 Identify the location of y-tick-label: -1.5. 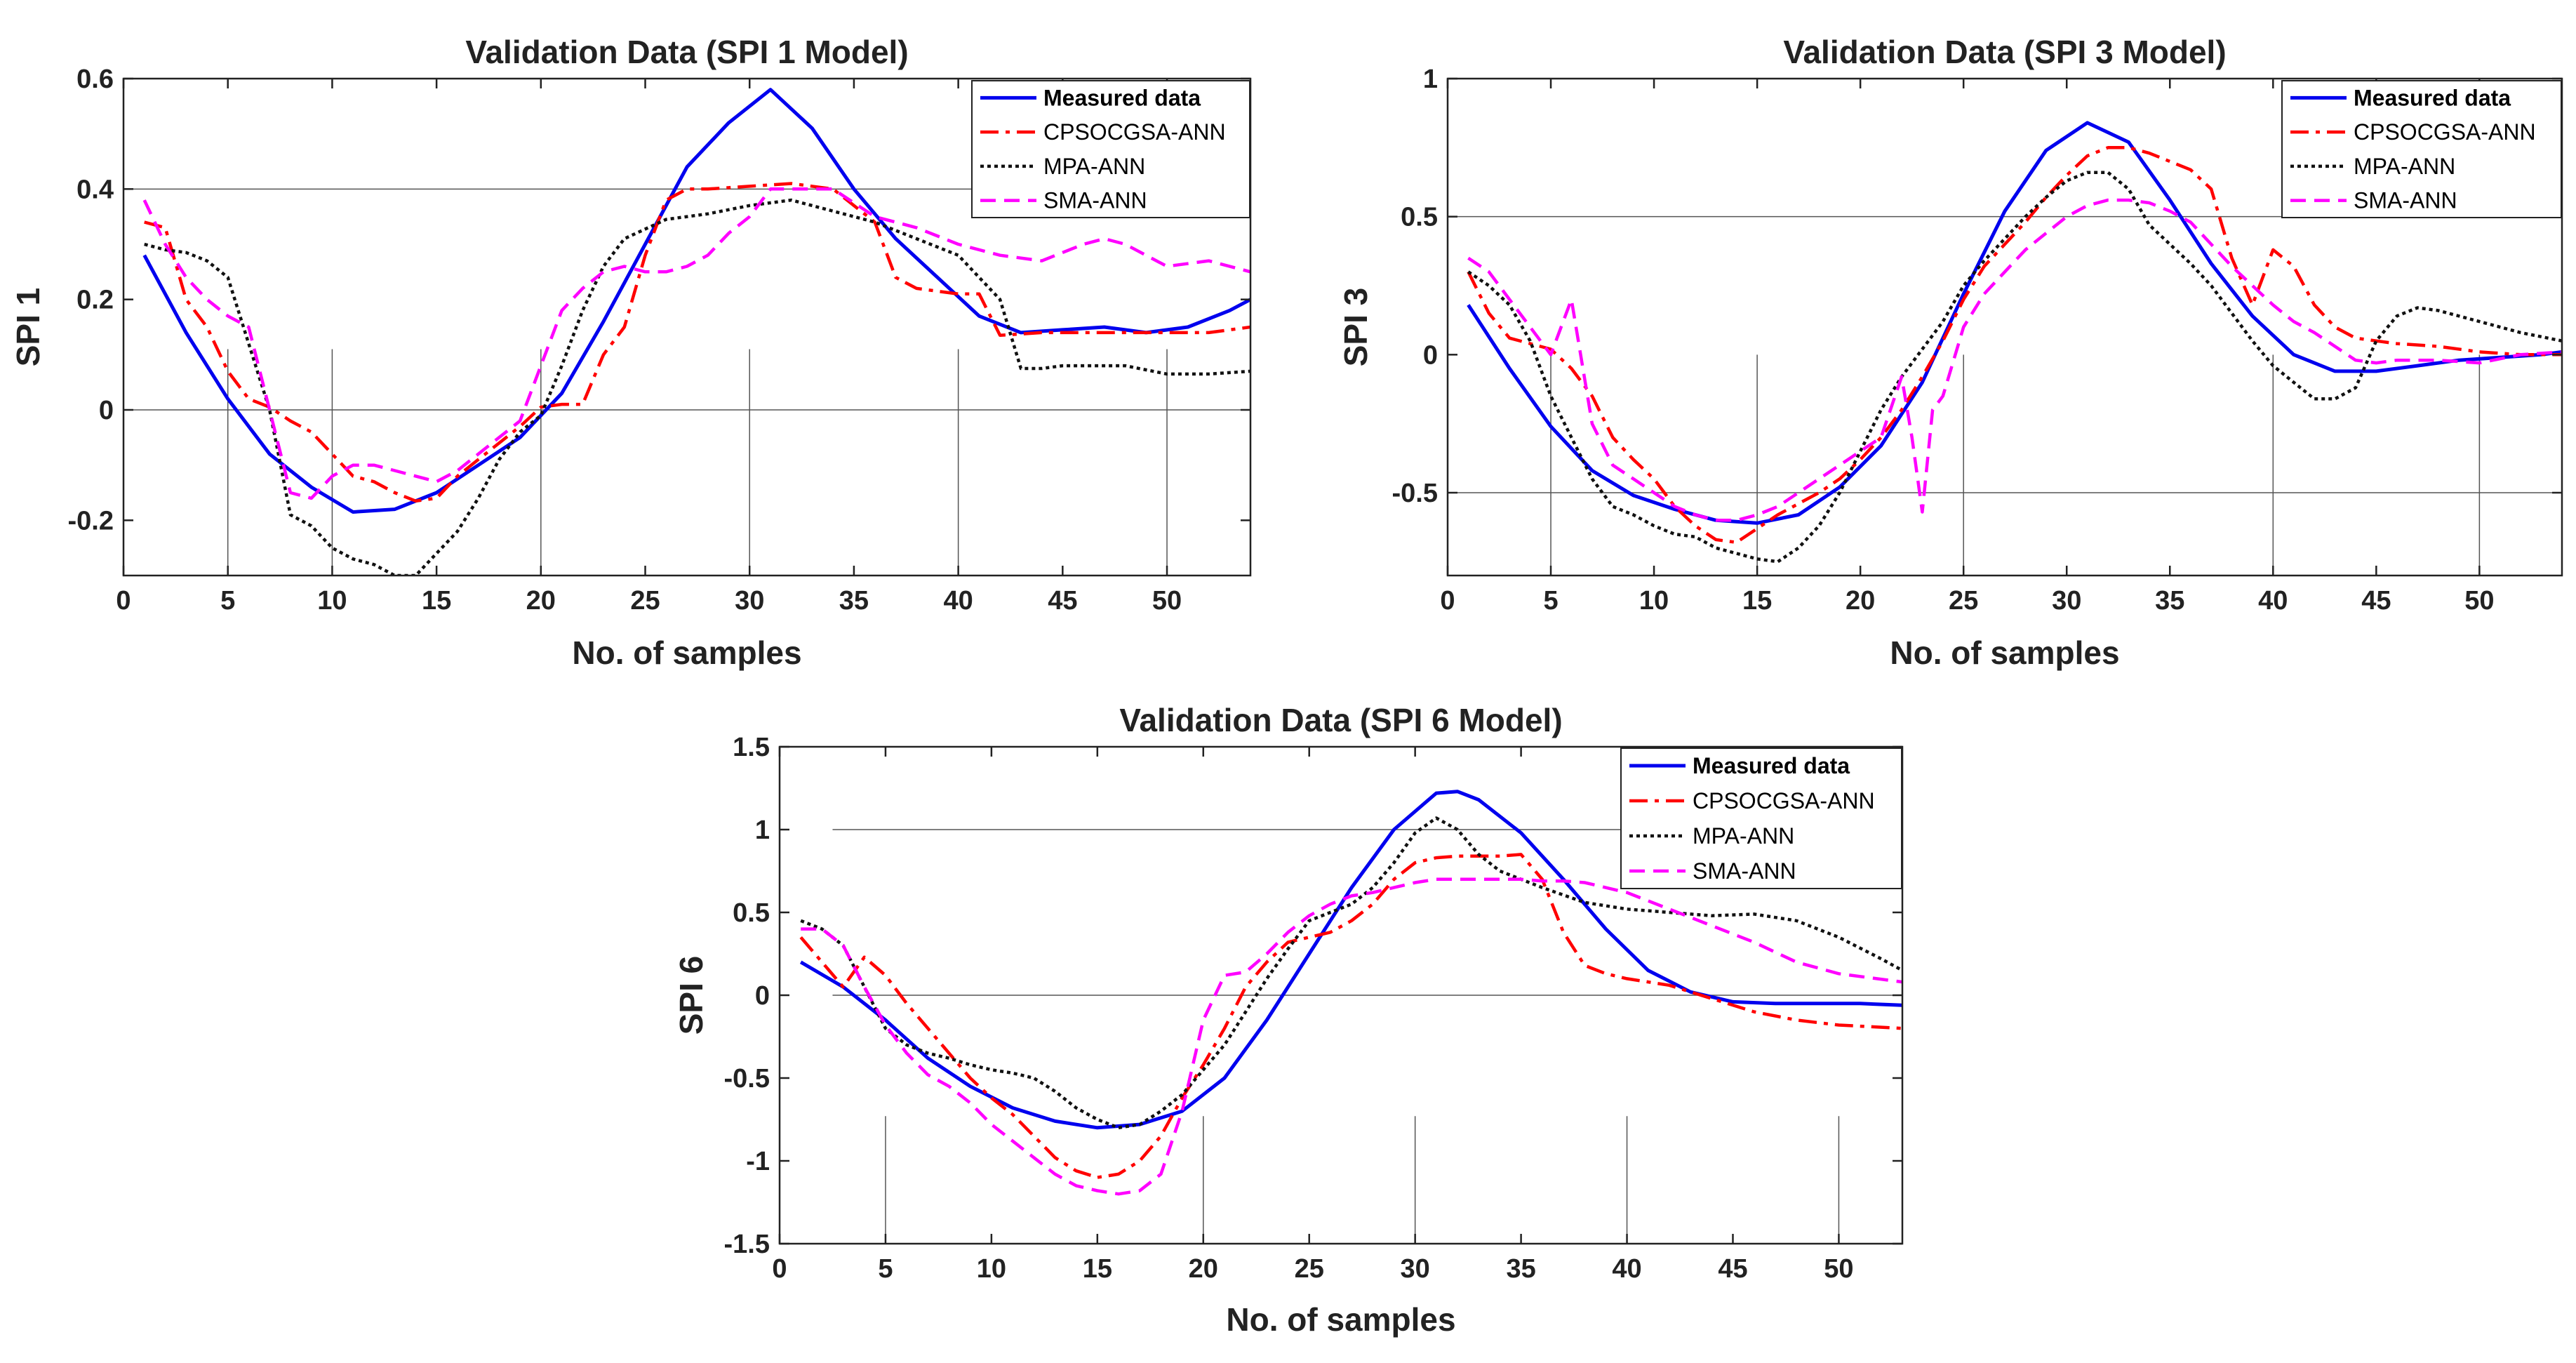
(747, 1244).